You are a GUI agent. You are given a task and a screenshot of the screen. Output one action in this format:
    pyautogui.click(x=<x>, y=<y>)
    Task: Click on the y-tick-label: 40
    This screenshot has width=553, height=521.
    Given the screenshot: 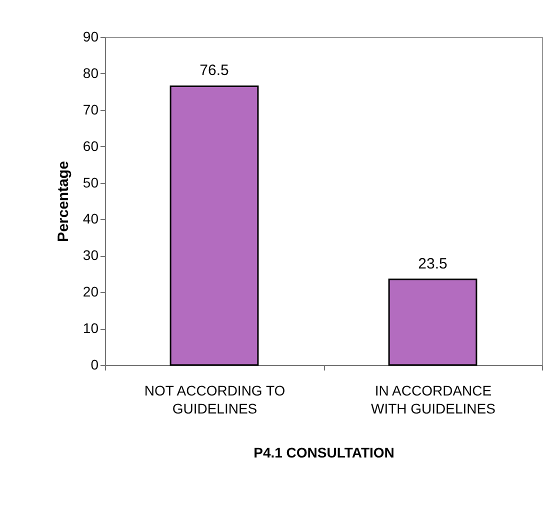 What is the action you would take?
    pyautogui.click(x=90, y=218)
    